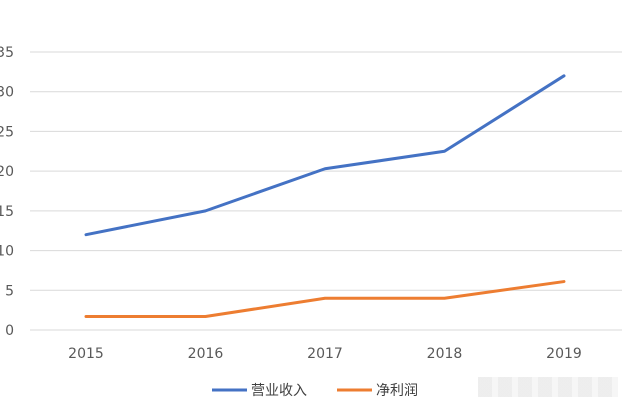 The width and height of the screenshot is (628, 405). I want to click on blurred-watermark, so click(548, 387).